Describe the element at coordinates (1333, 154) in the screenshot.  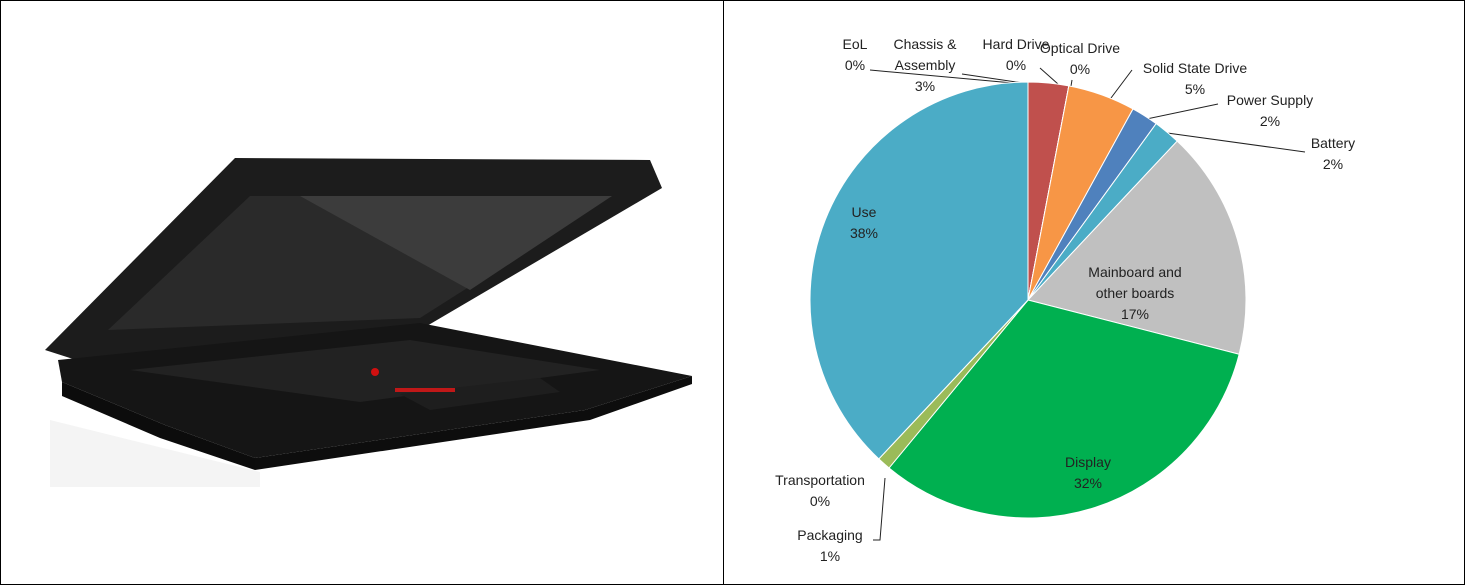
I see `slice-label: Battery 2%` at that location.